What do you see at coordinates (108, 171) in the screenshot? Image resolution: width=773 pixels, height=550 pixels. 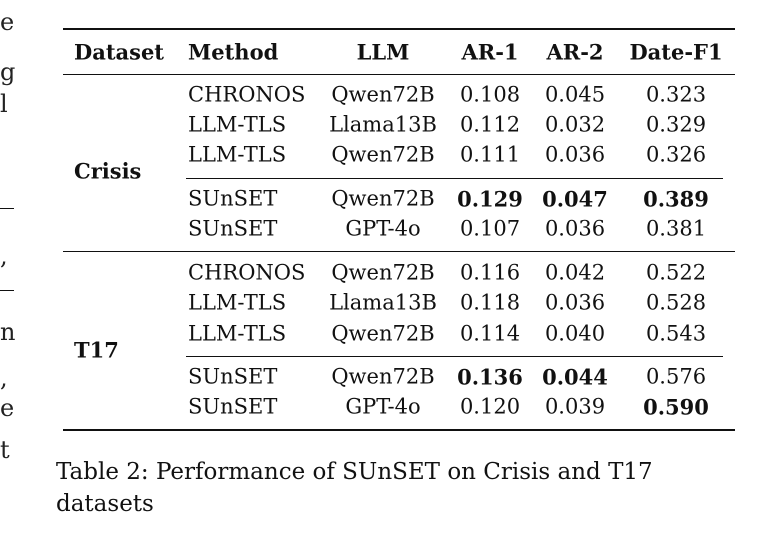 I see `dataset-label: Crisis` at bounding box center [108, 171].